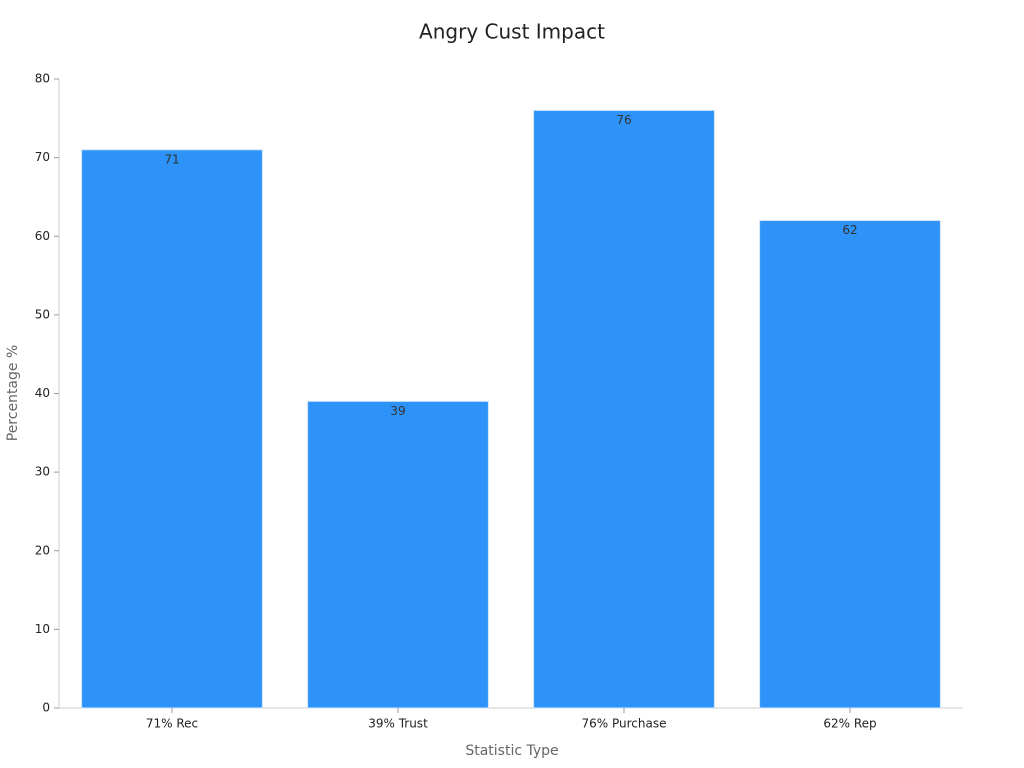  I want to click on data-label: 62, so click(849, 230).